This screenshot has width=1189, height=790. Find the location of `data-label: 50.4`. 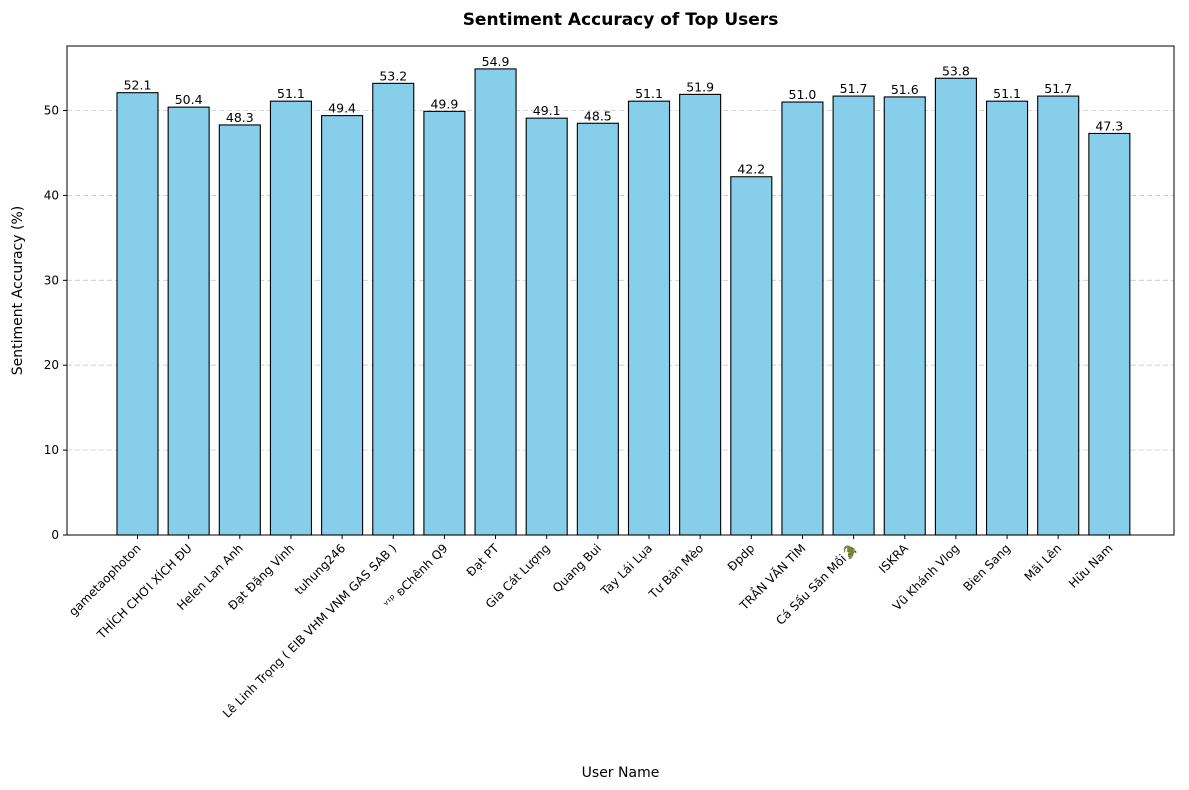

data-label: 50.4 is located at coordinates (189, 99).